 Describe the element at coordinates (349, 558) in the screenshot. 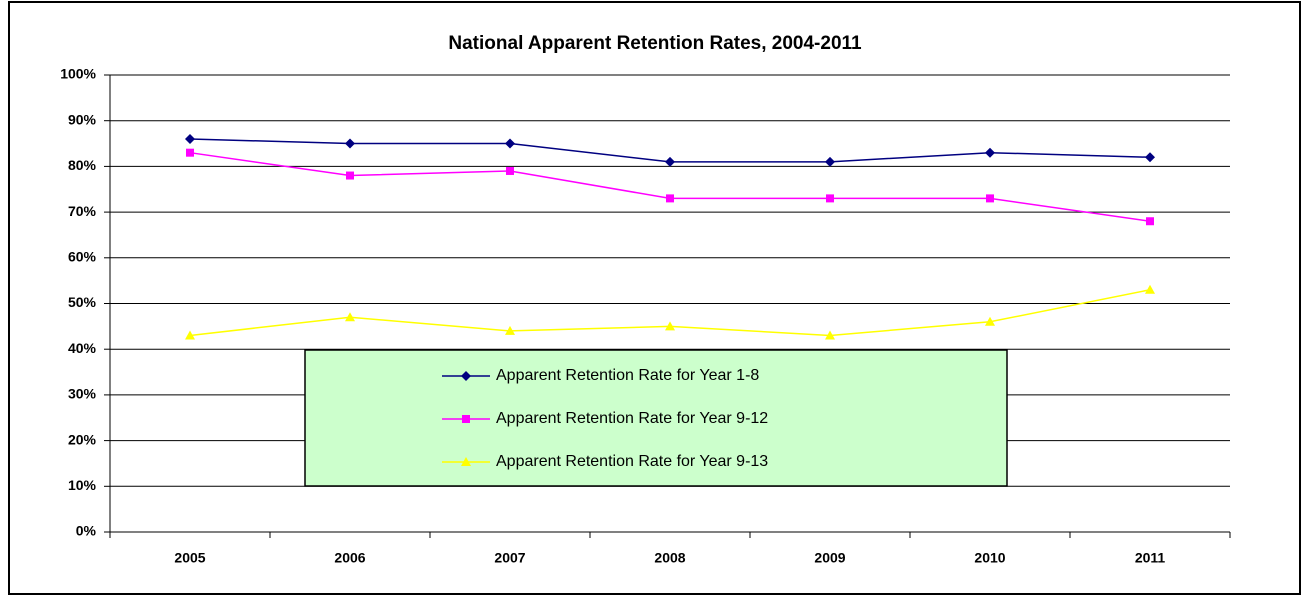

I see `x-tick-label: 2006` at that location.